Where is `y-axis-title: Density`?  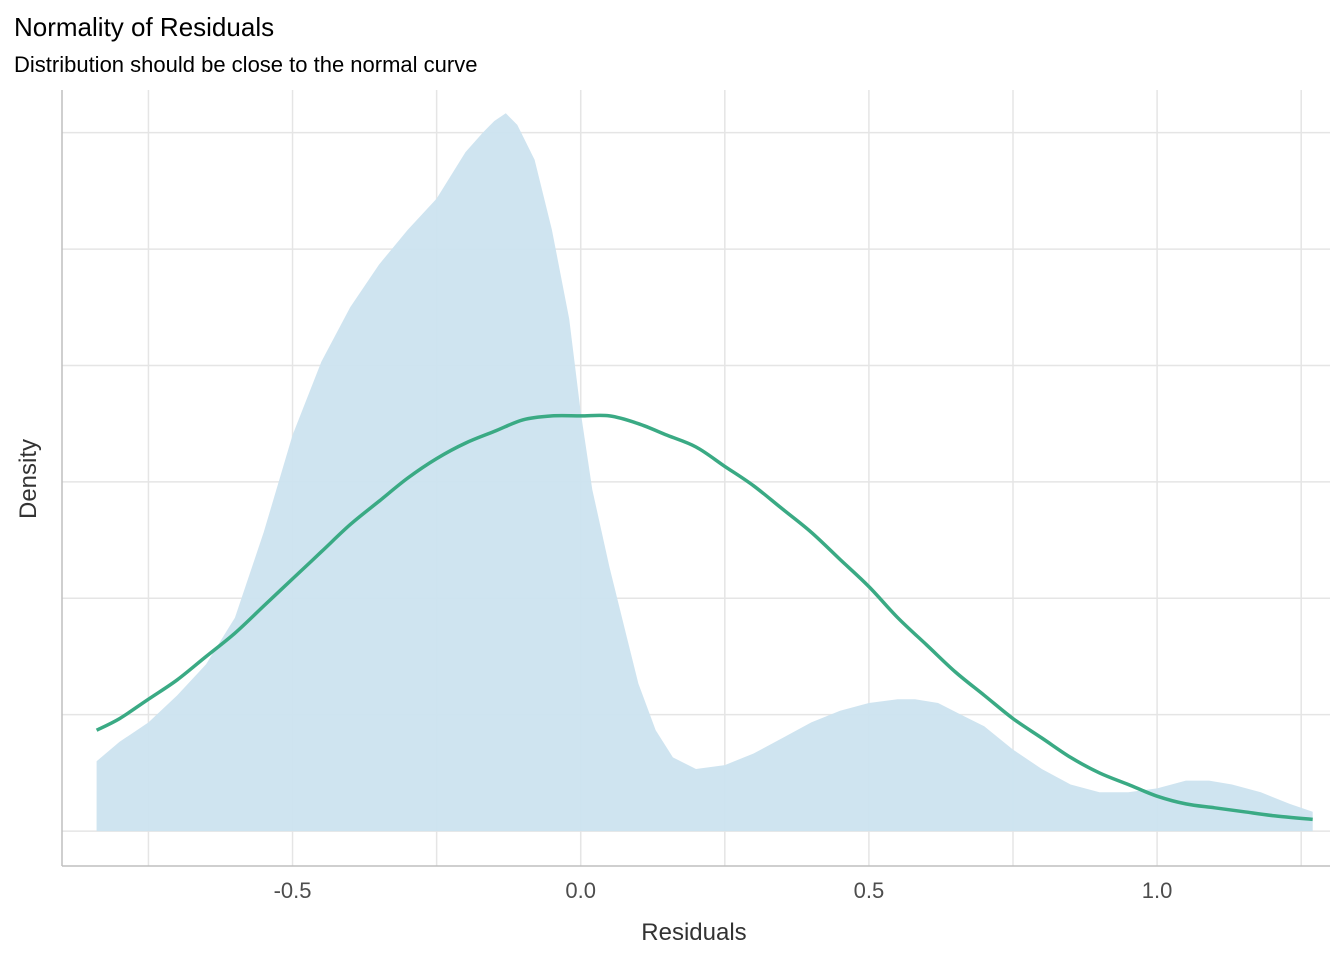 y-axis-title: Density is located at coordinates (28, 479).